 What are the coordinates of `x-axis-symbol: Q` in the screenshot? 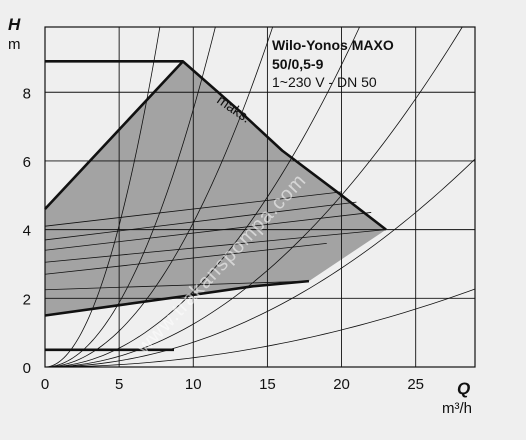 It's located at (463, 388).